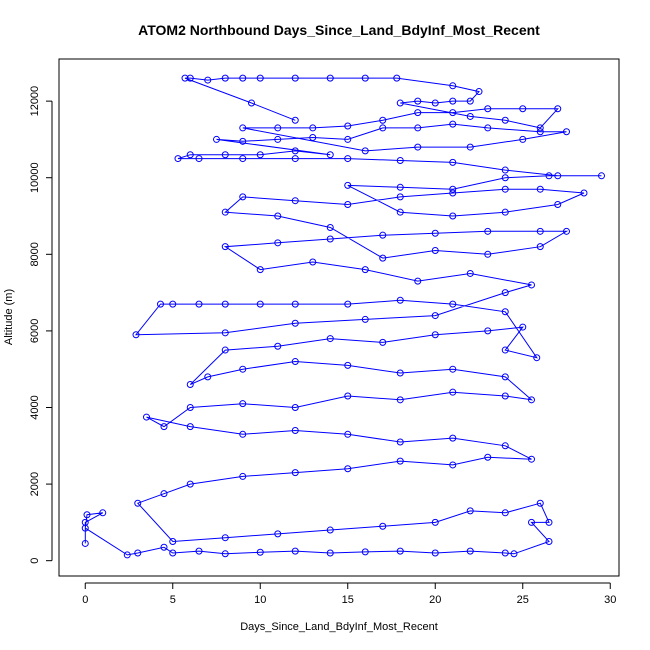  I want to click on y-axis-label: Altitude (m), so click(9, 317).